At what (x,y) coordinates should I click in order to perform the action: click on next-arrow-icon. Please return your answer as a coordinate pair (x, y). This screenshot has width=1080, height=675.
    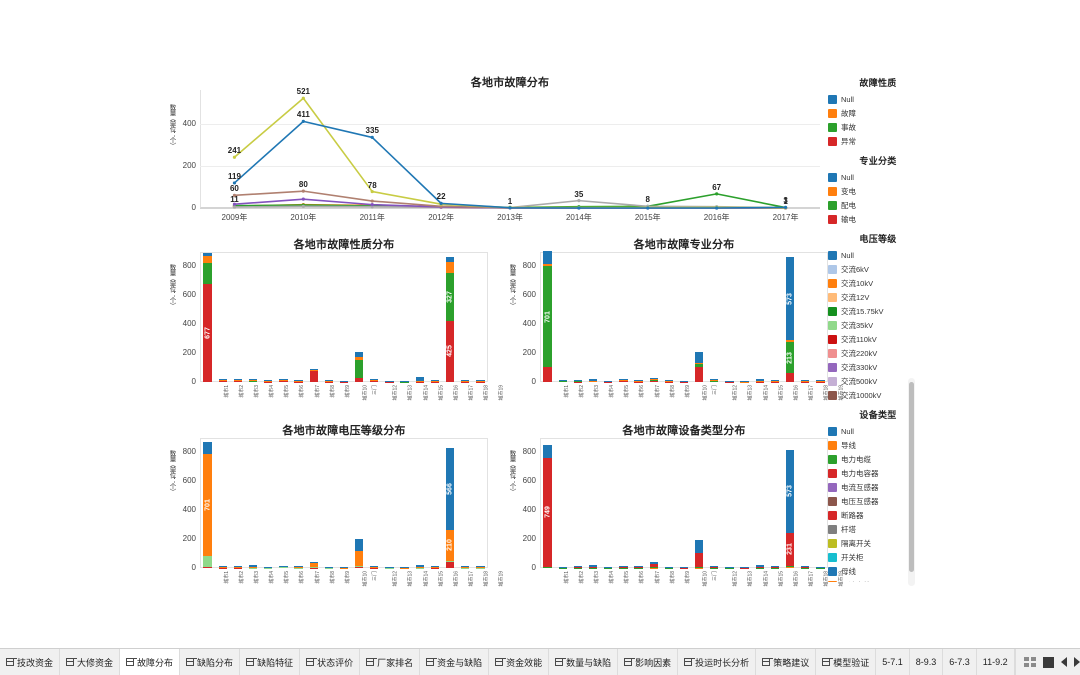
    Looking at the image, I should click on (1076, 662).